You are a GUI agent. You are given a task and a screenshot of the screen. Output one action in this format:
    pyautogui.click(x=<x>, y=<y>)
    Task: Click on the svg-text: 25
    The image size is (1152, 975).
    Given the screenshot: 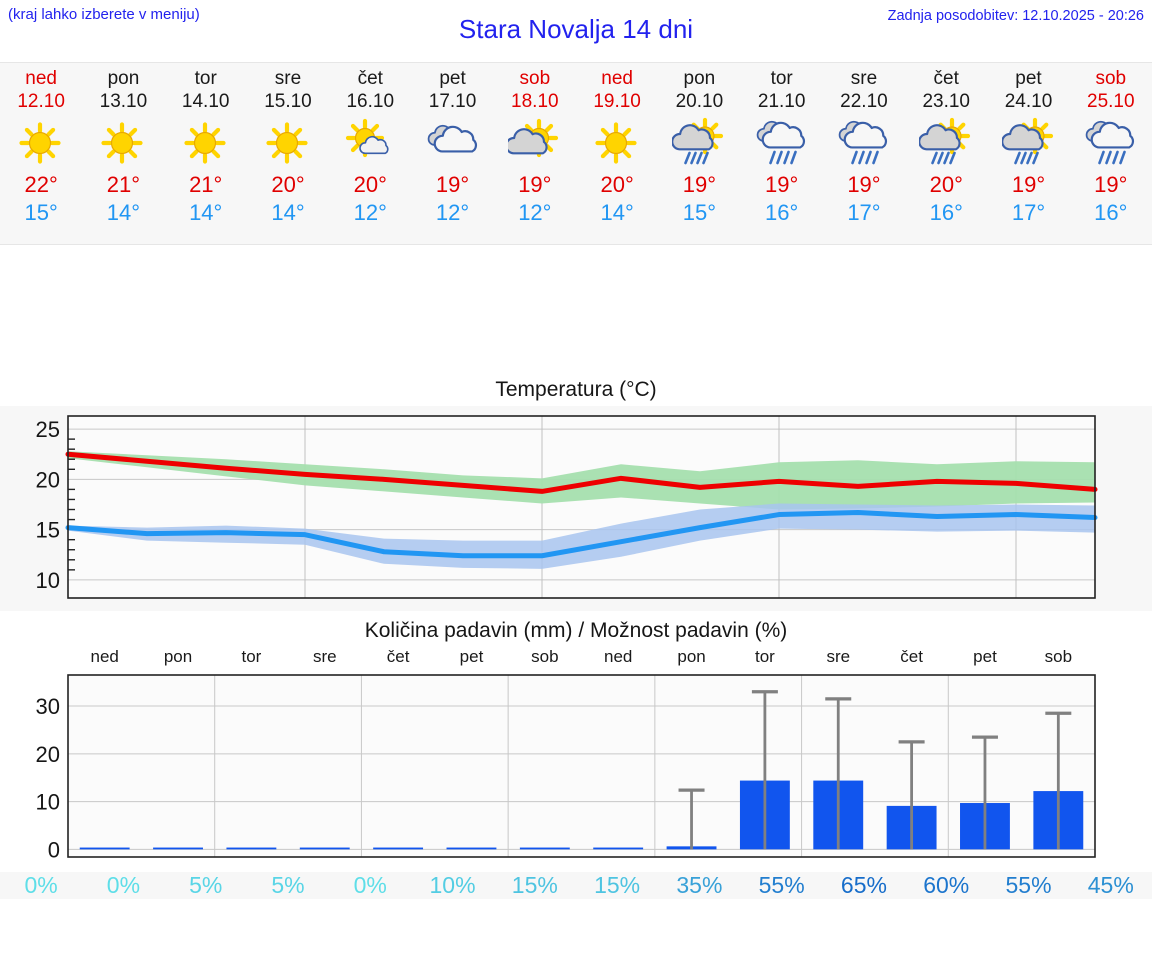 What is the action you would take?
    pyautogui.click(x=48, y=429)
    